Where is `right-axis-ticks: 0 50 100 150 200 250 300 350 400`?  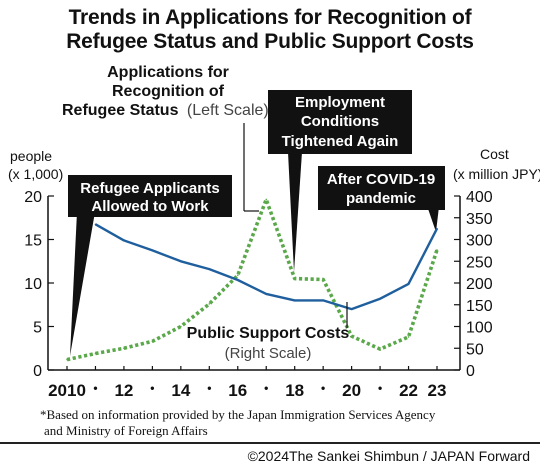
right-axis-ticks: 0 50 100 150 200 250 300 350 400 is located at coordinates (473, 284).